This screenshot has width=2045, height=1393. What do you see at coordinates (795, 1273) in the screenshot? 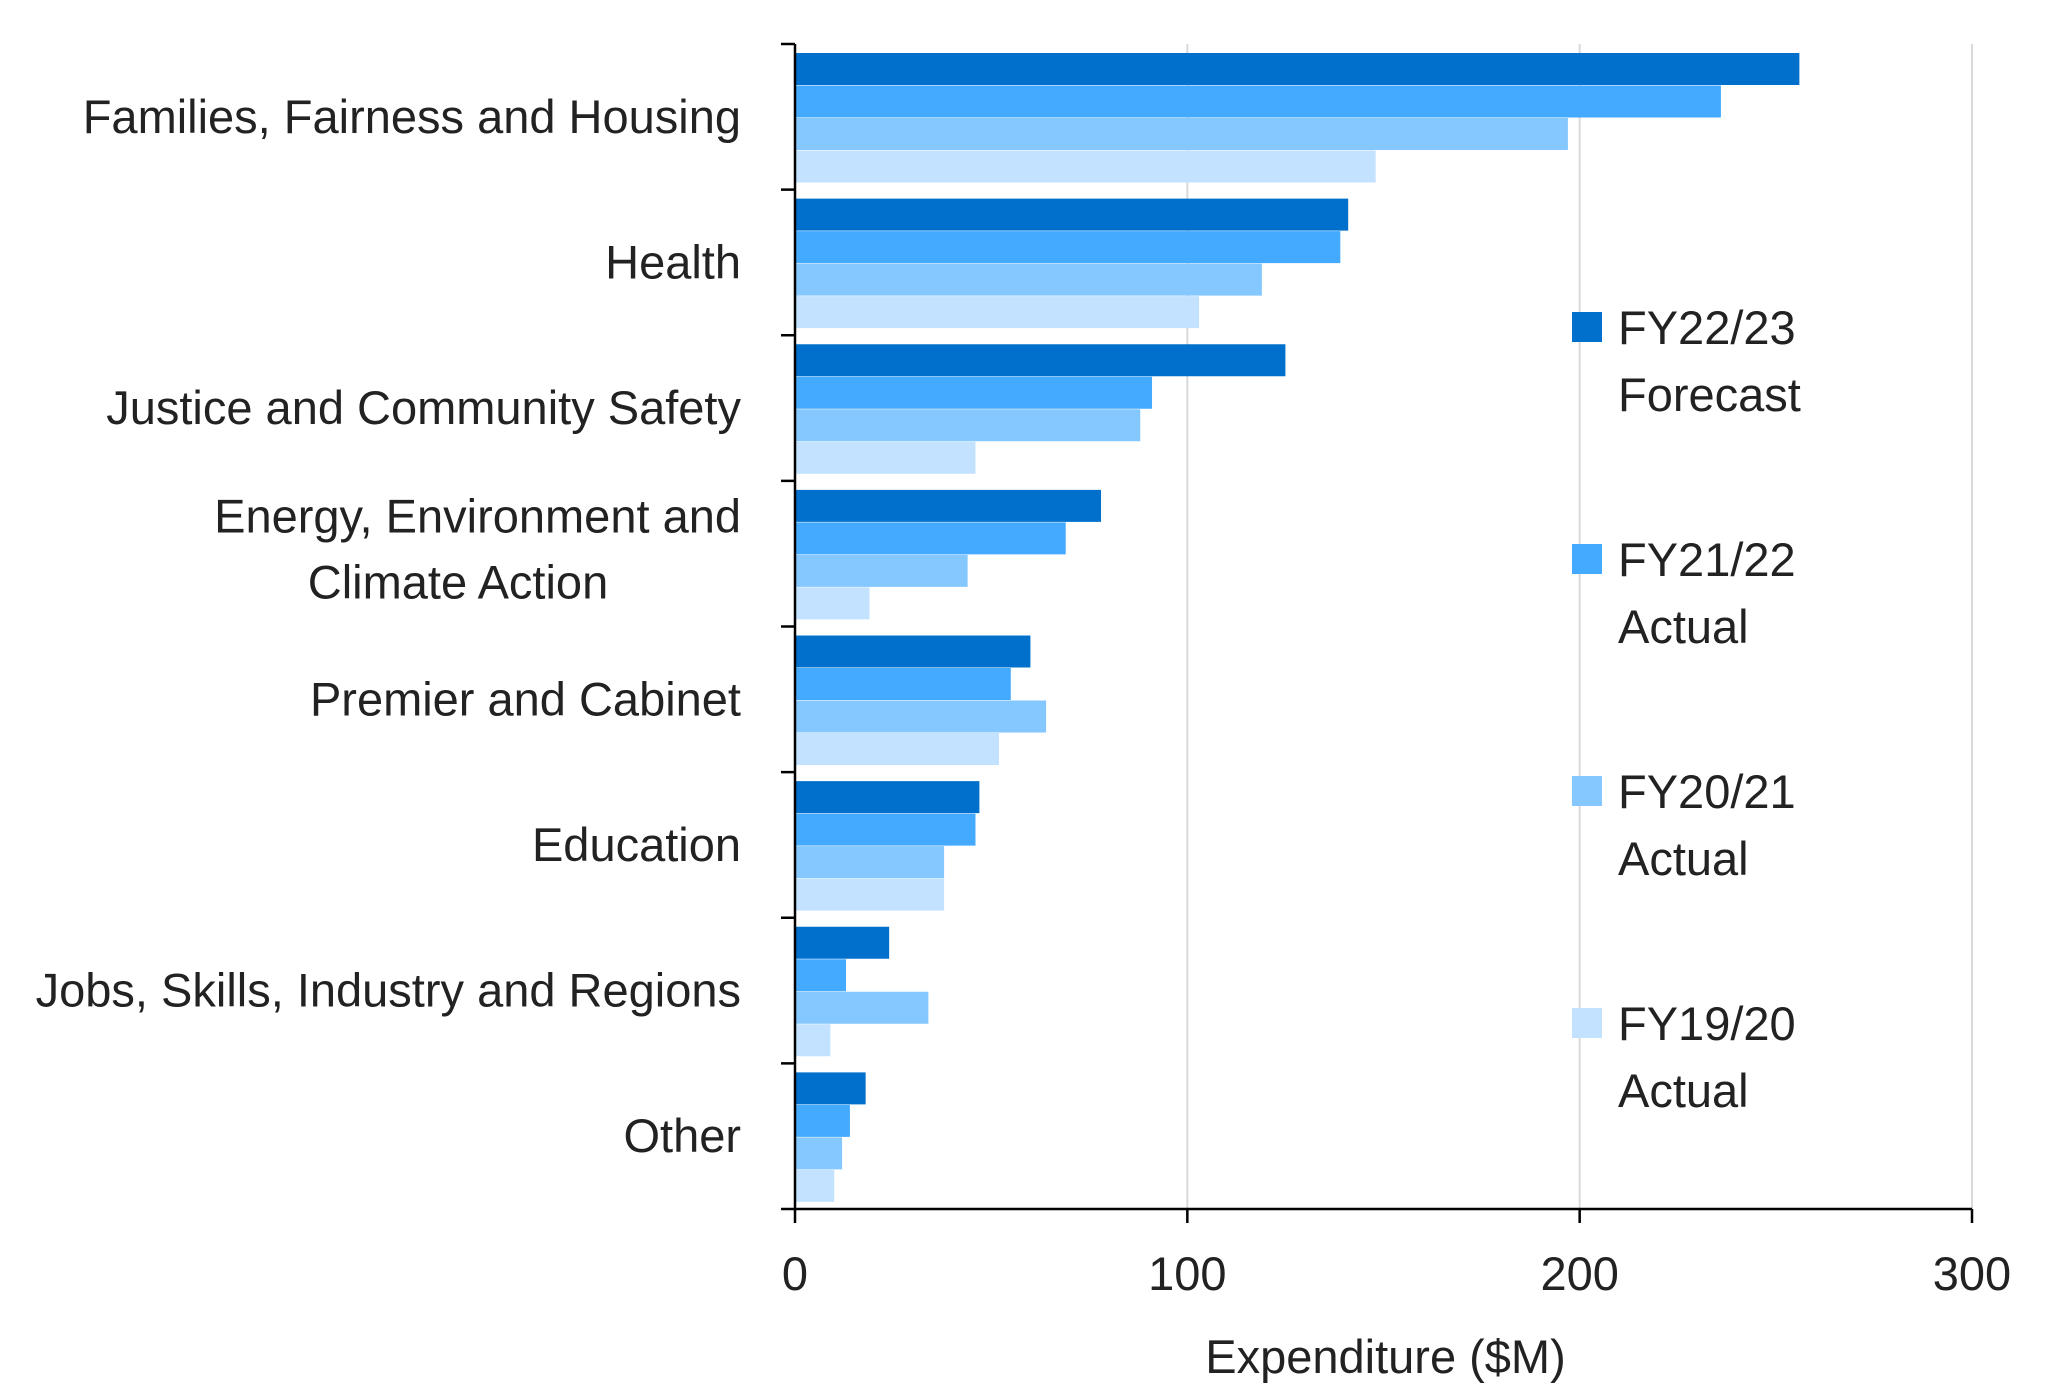
I see `x-tick-label: 0` at bounding box center [795, 1273].